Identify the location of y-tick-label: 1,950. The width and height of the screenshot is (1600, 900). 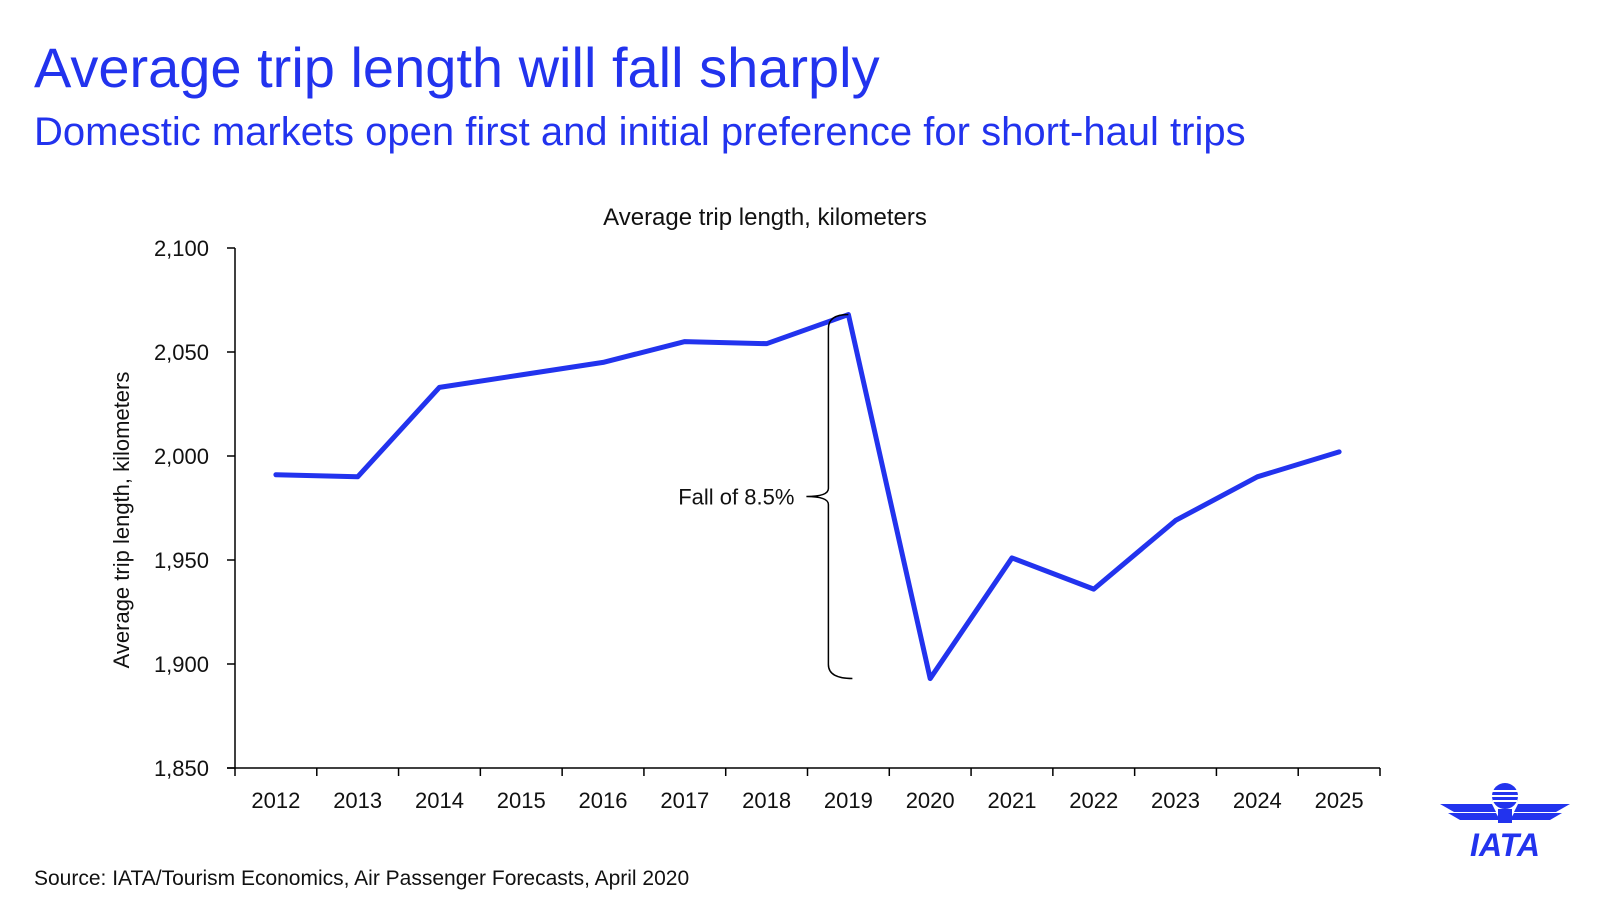
(181, 560).